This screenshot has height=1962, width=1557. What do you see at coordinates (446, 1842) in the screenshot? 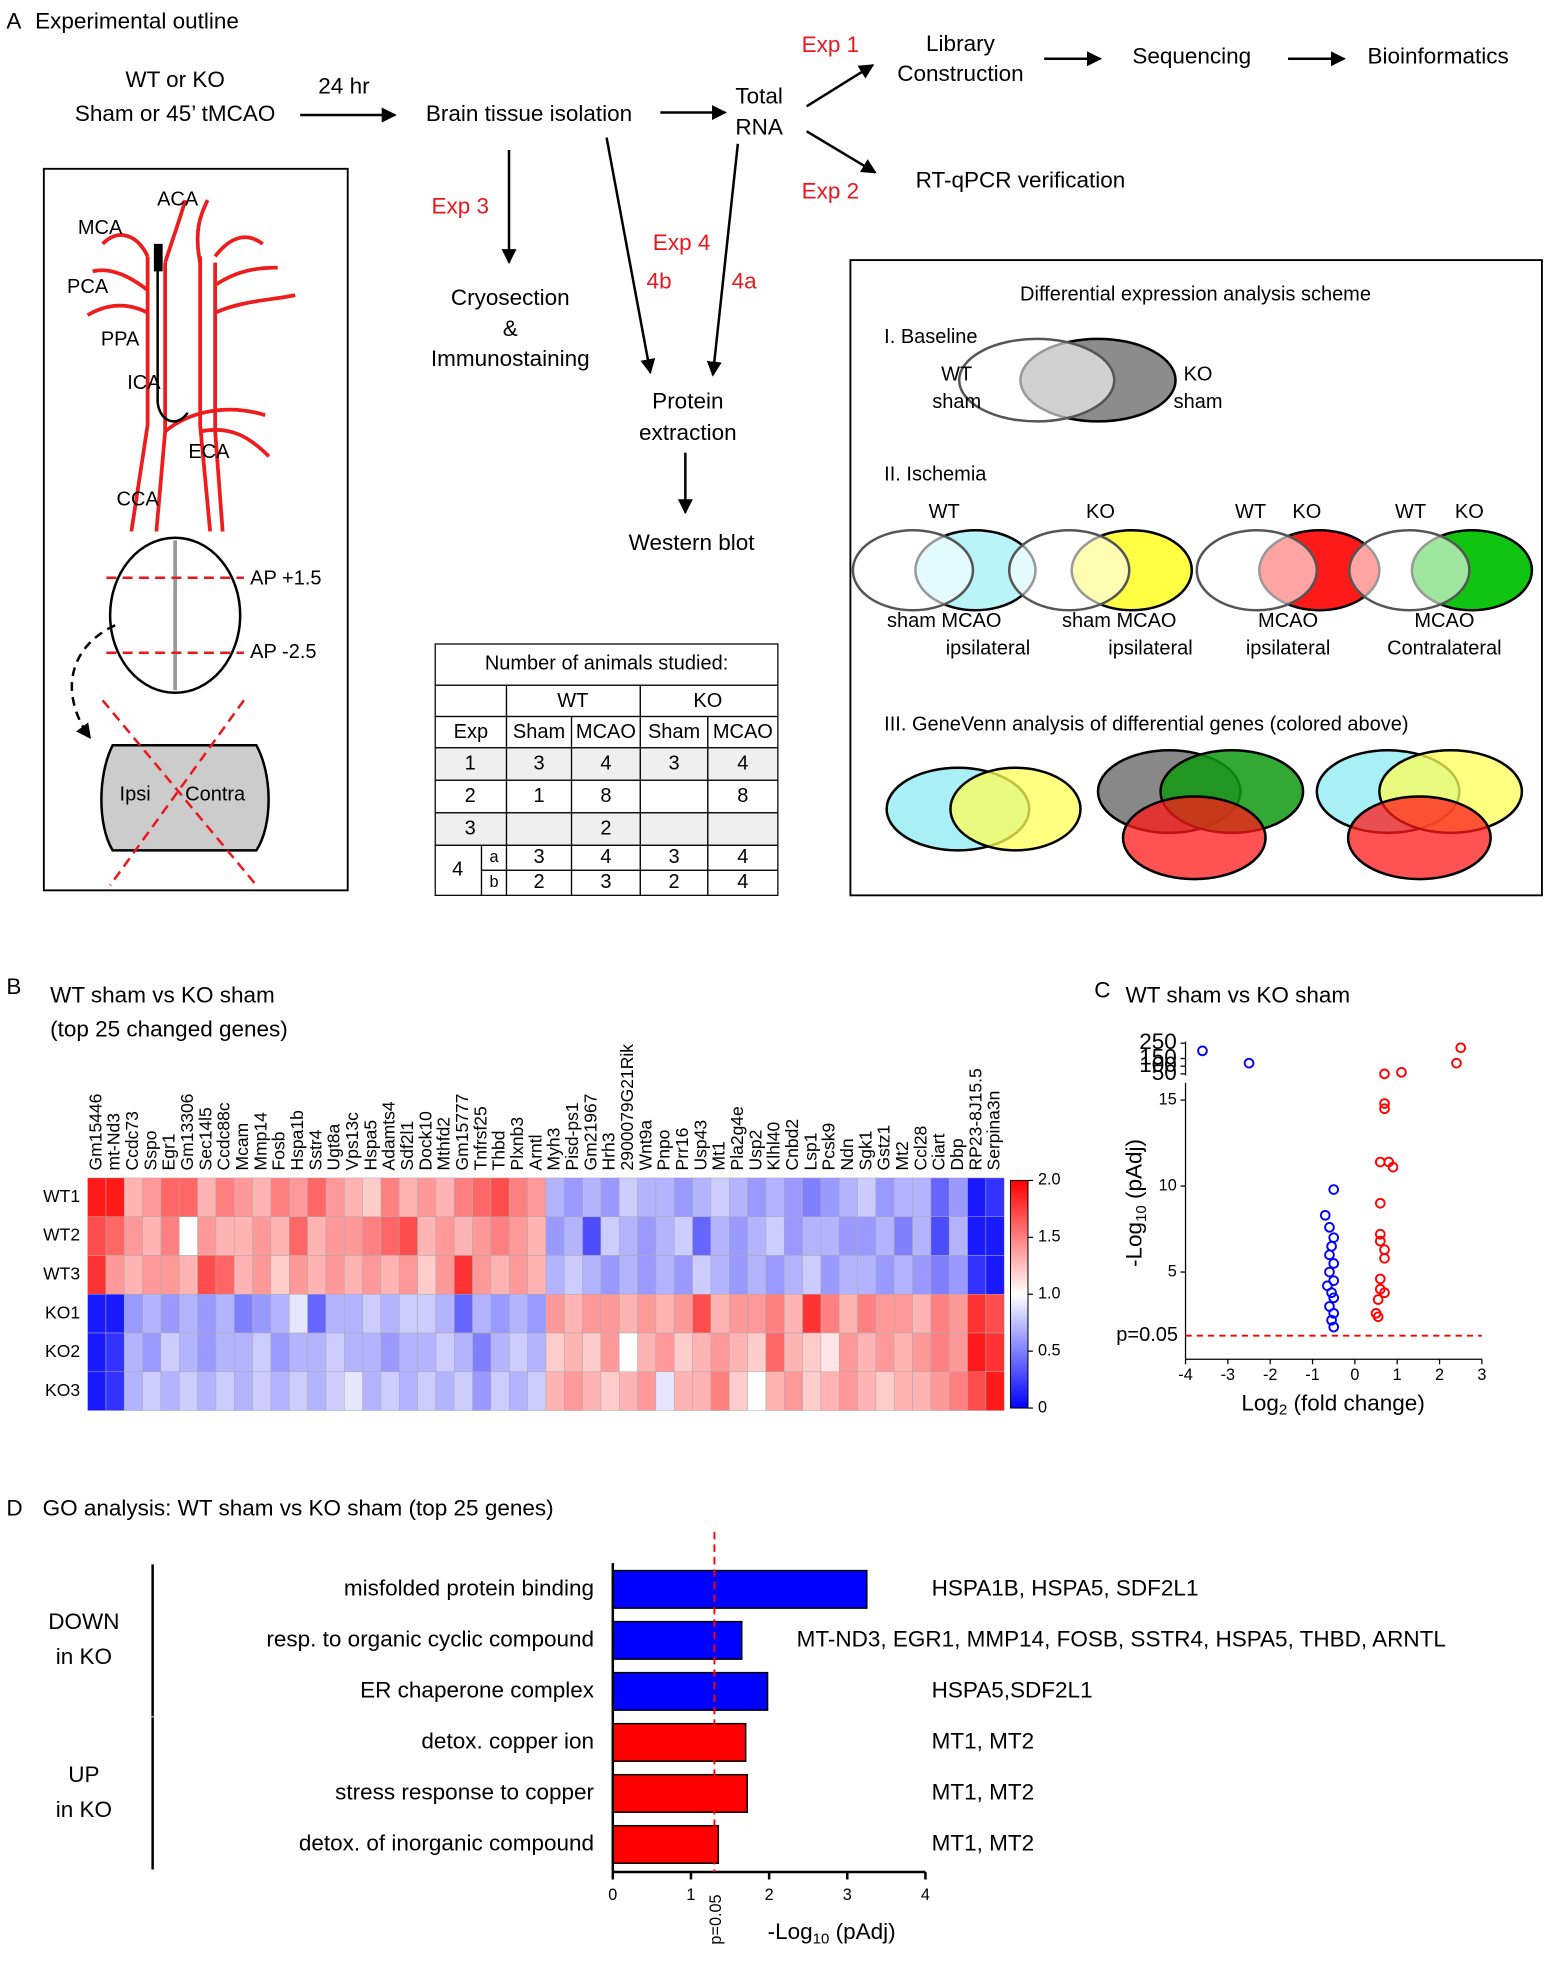
I see `category-label: detox. of inorganic compound` at bounding box center [446, 1842].